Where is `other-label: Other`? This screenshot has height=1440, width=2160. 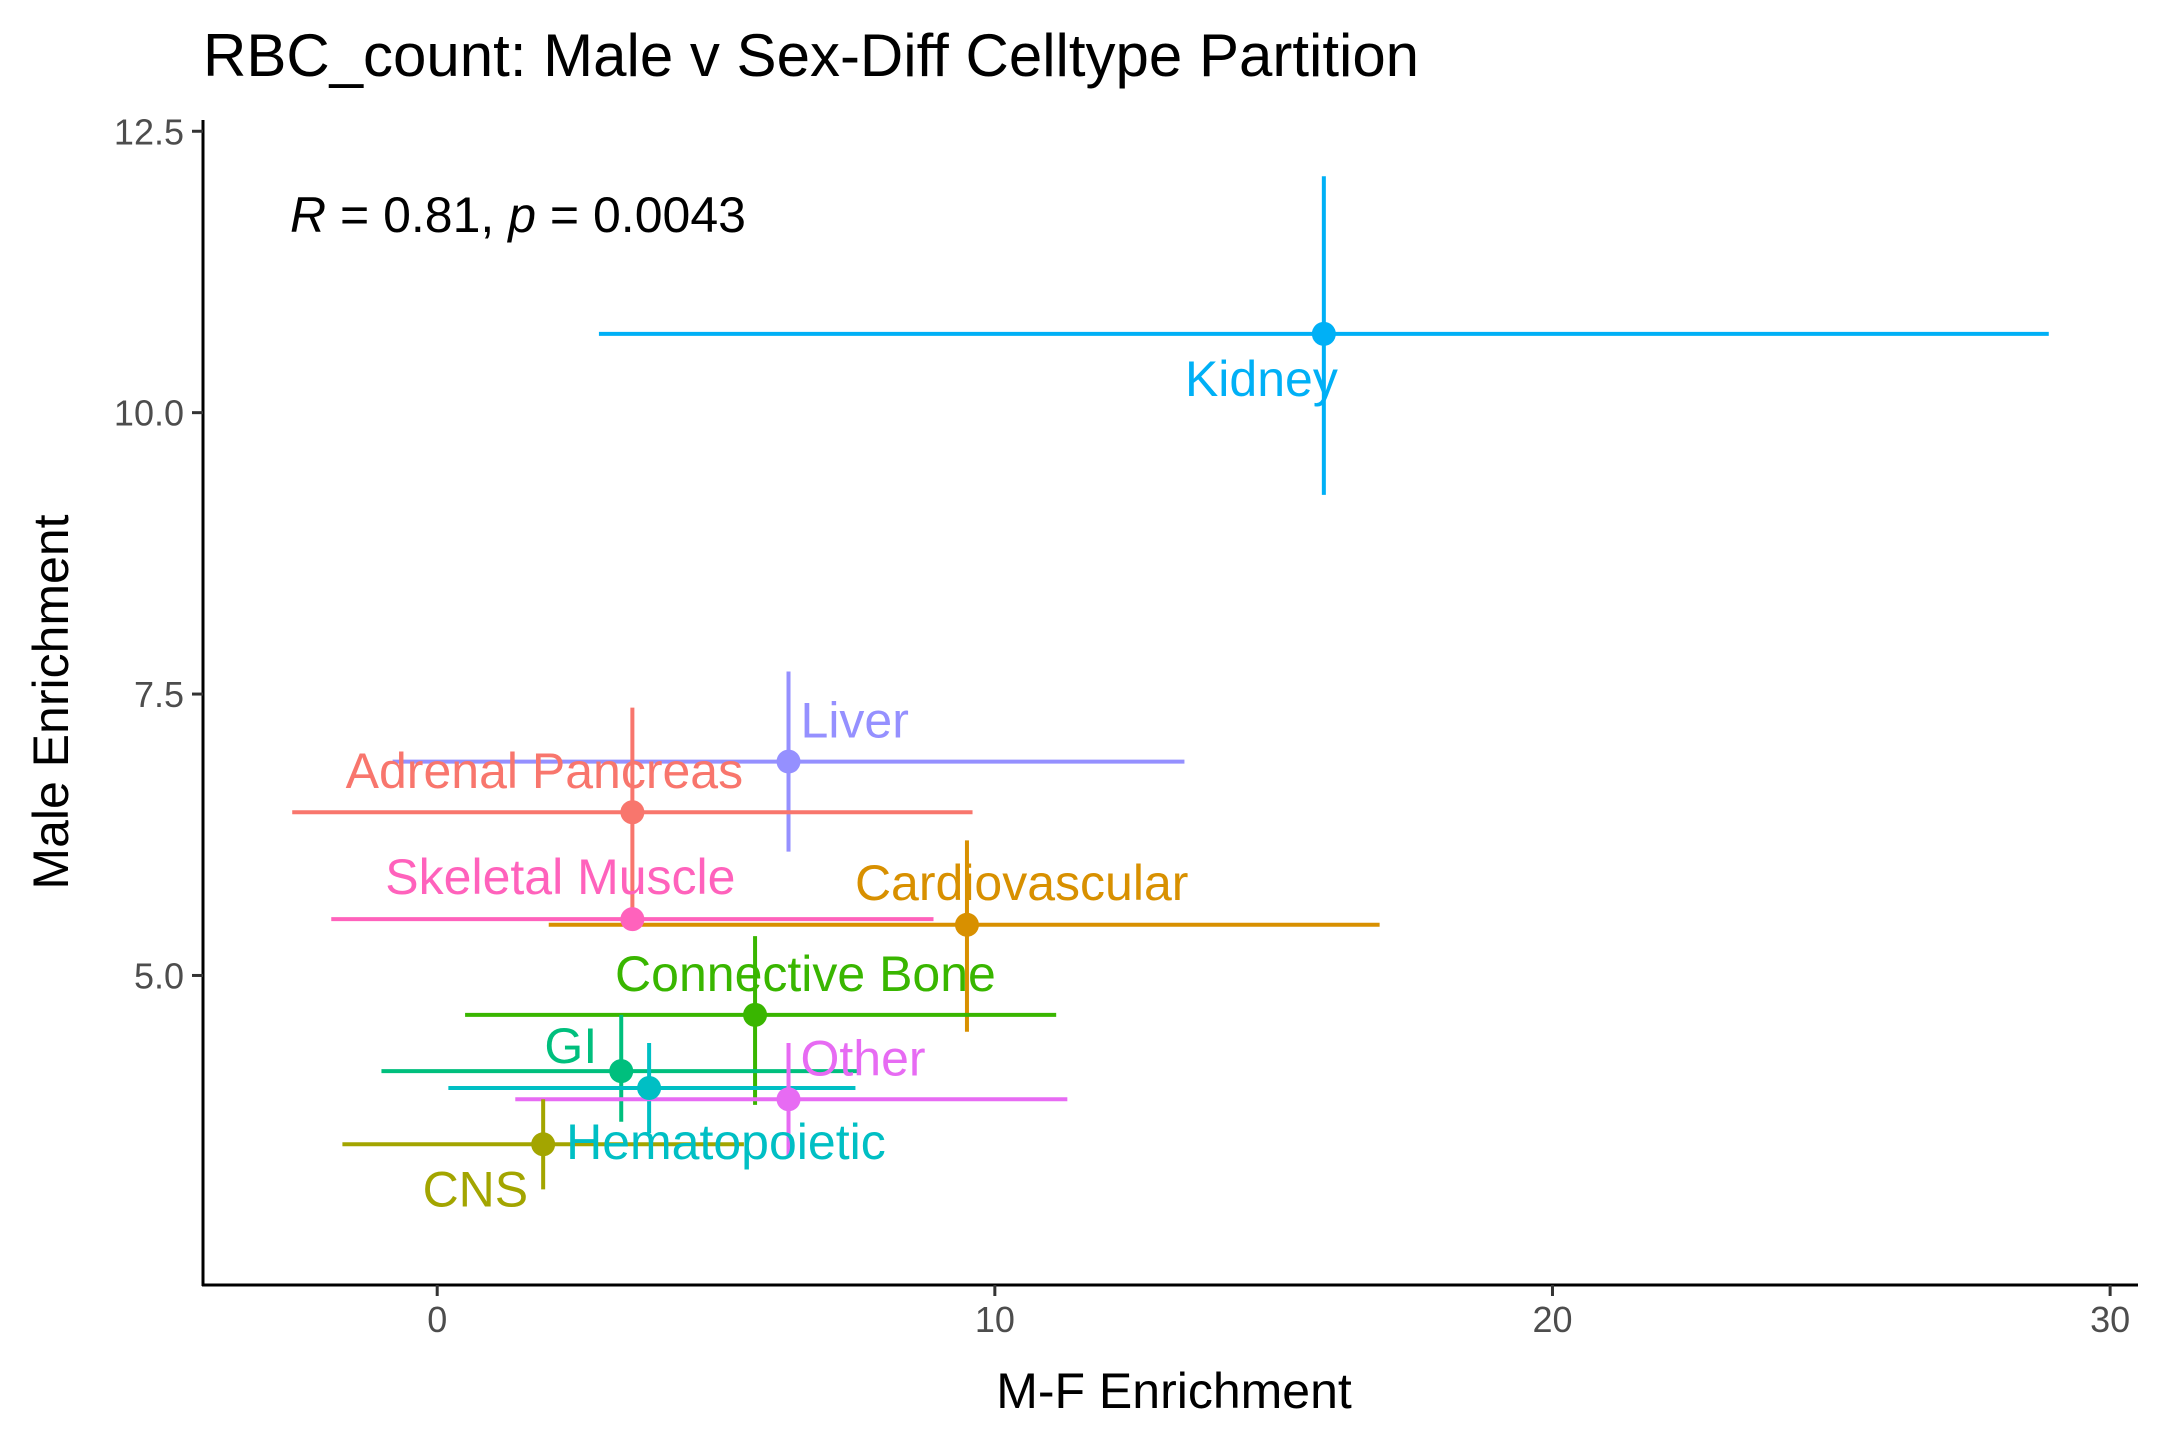 other-label: Other is located at coordinates (863, 1058).